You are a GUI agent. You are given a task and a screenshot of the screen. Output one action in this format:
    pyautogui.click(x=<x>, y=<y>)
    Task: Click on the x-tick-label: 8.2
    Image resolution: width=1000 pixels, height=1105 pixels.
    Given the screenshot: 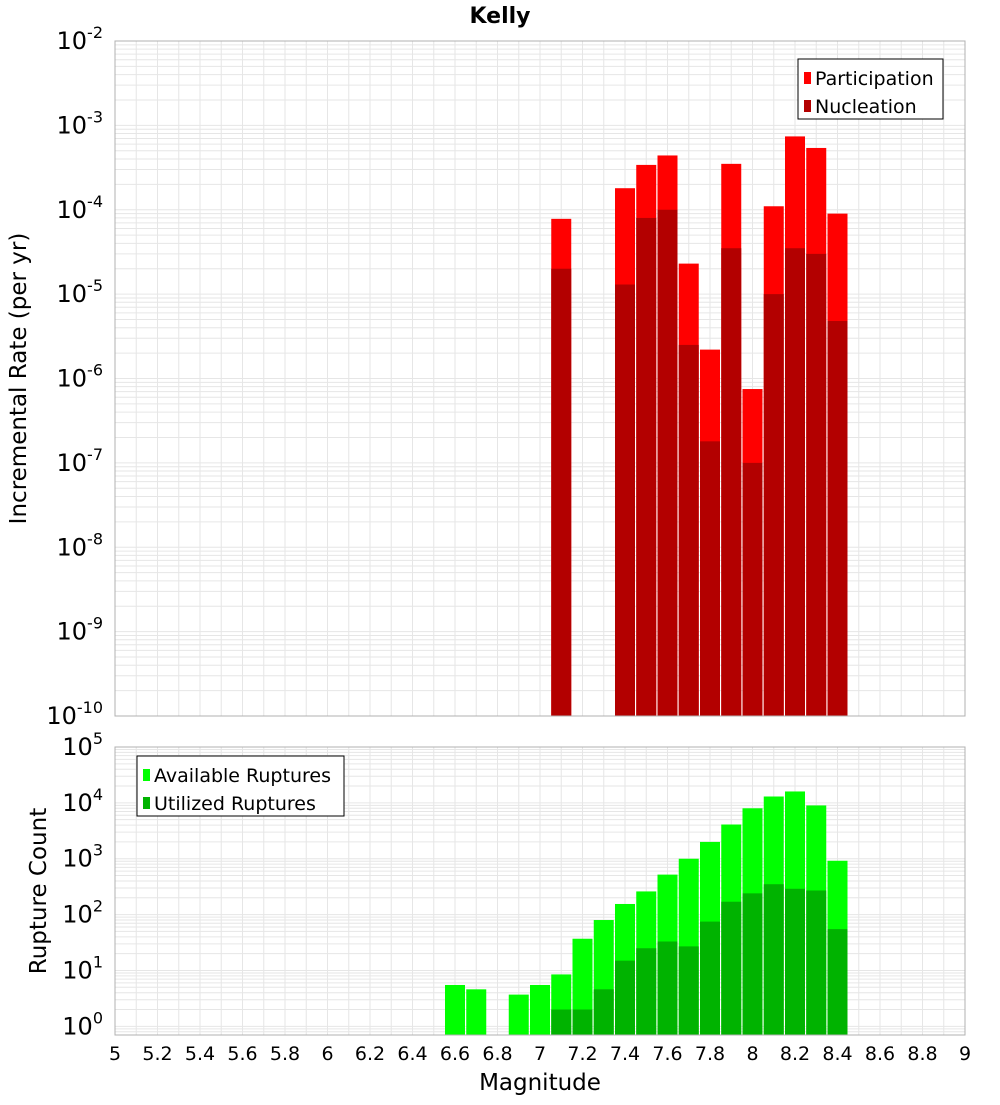 What is the action you would take?
    pyautogui.click(x=795, y=1054)
    